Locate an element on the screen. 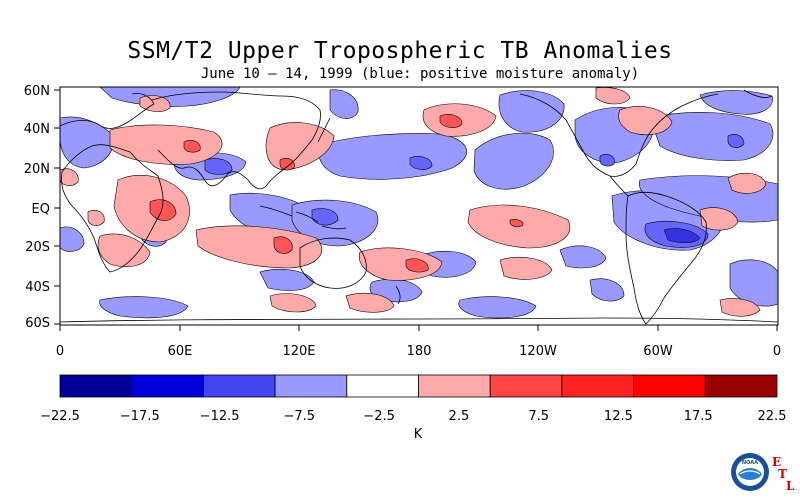  coastline-south-america is located at coordinates (666, 258).